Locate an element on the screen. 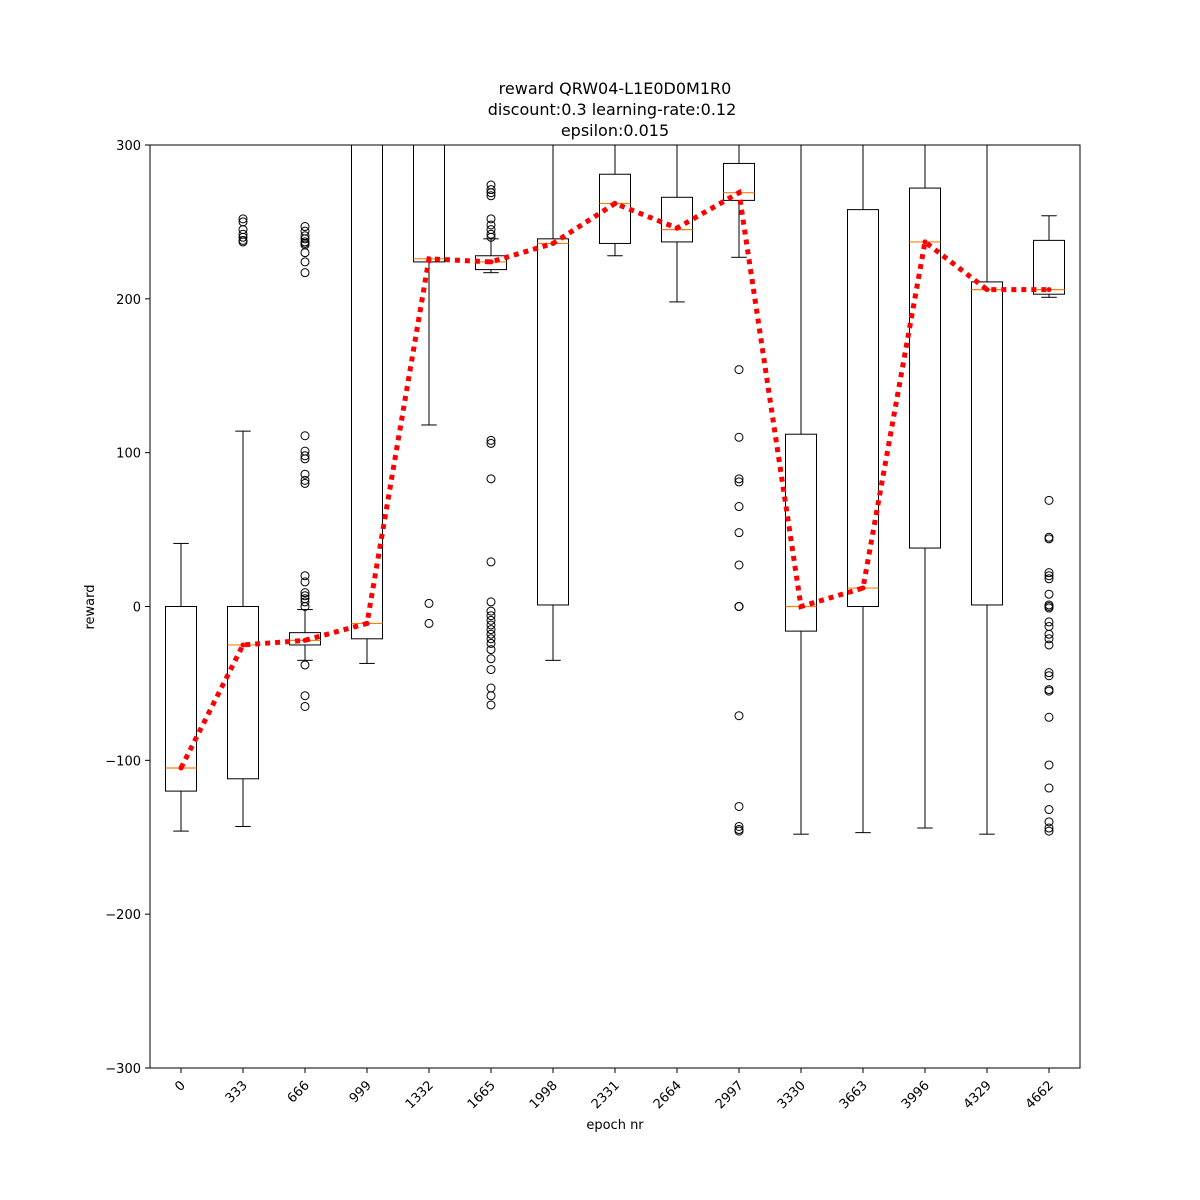 The width and height of the screenshot is (1200, 1200). y-axis-label: reward is located at coordinates (90, 606).